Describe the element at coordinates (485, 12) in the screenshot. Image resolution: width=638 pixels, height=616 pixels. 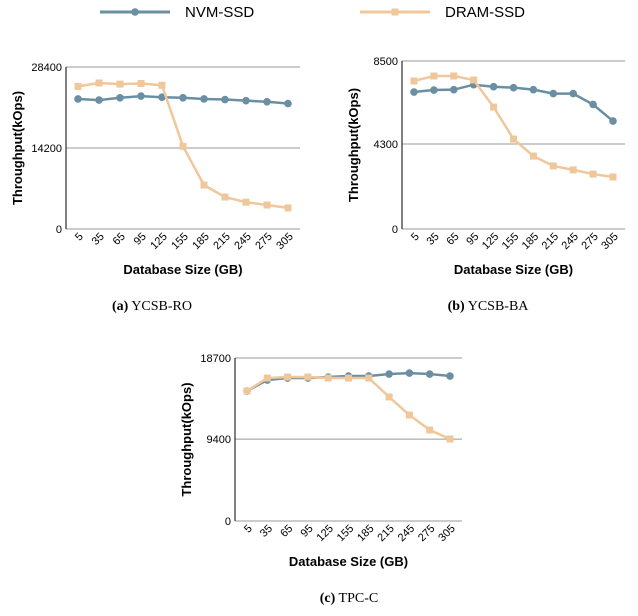
I see `legend-label: DRAM-SSD` at that location.